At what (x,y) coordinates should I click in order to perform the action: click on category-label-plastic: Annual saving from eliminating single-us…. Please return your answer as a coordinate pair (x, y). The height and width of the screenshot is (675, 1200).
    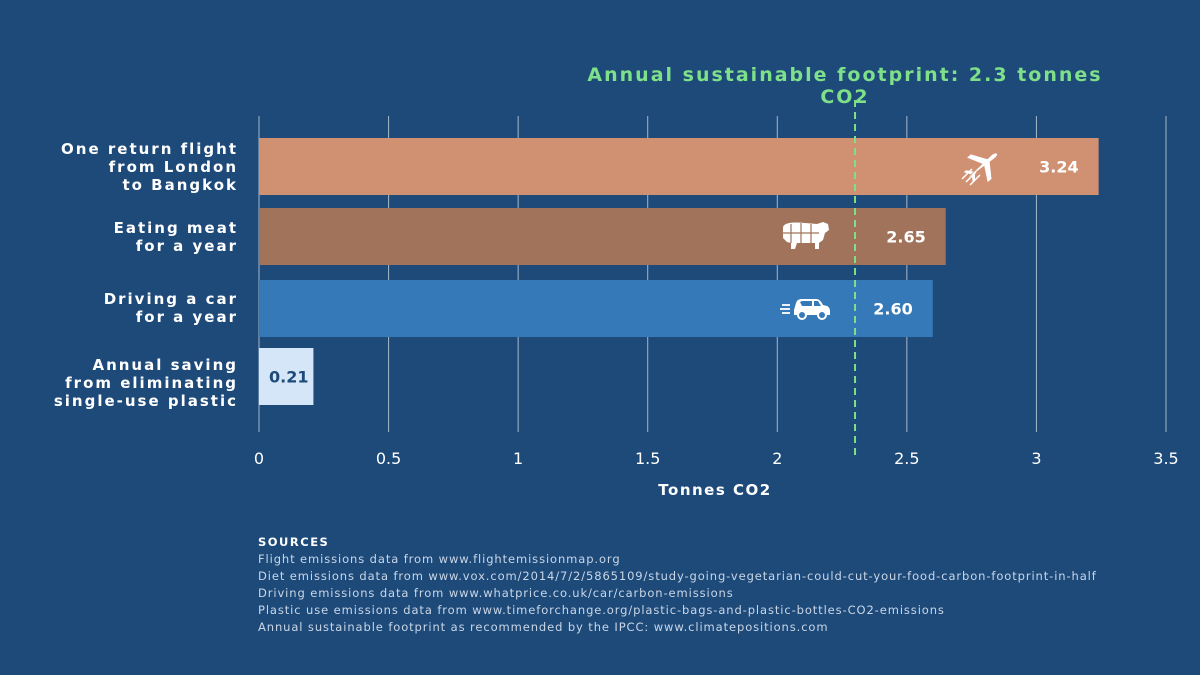
    Looking at the image, I should click on (145, 383).